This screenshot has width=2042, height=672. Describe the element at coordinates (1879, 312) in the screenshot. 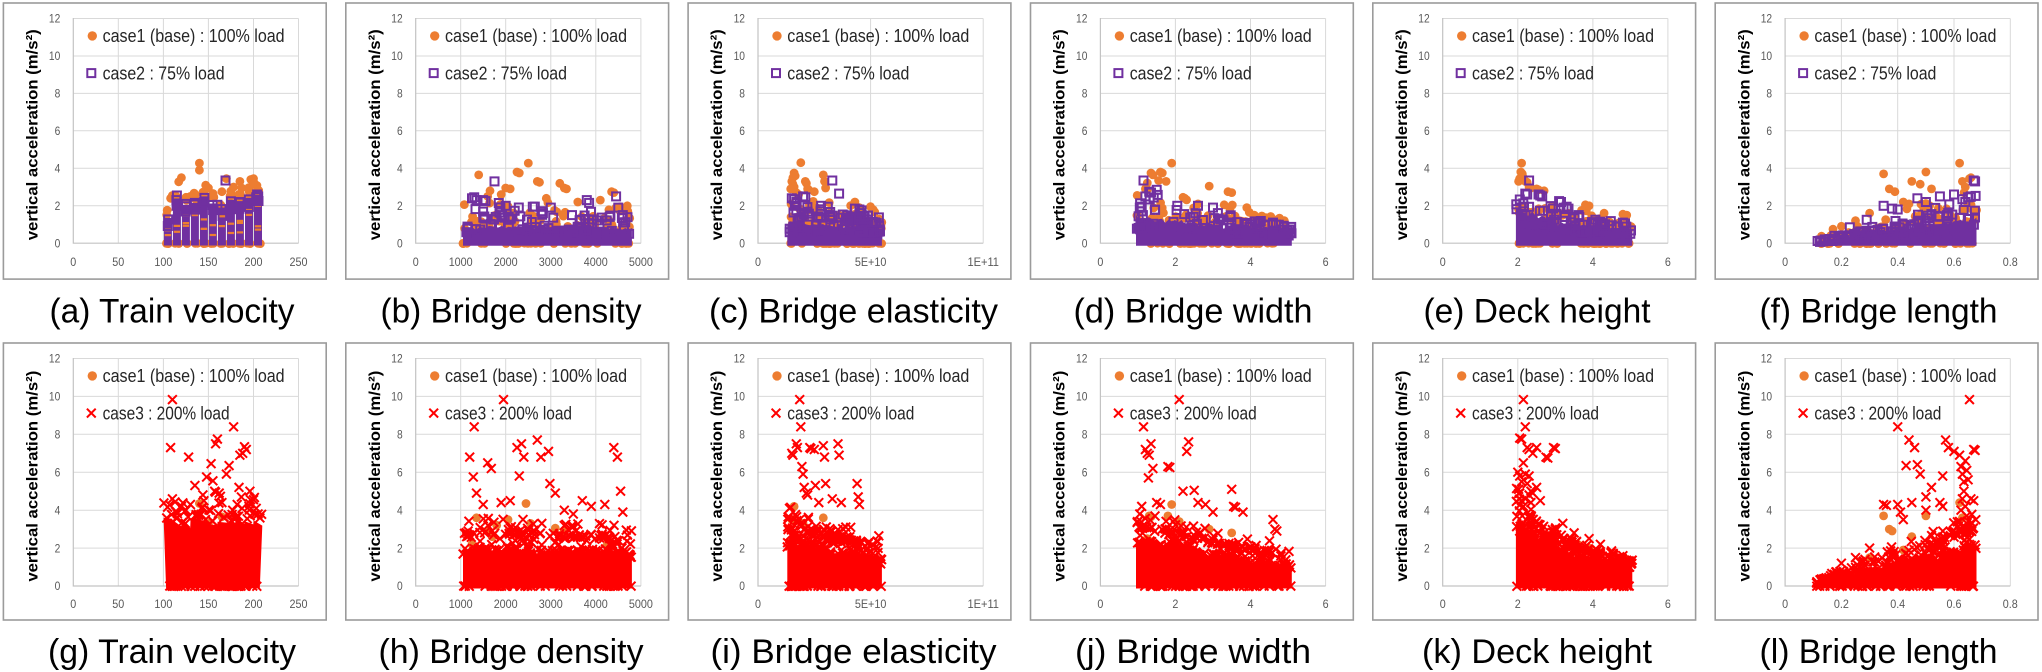

I see `svg-text: (f) Bridge length` at that location.